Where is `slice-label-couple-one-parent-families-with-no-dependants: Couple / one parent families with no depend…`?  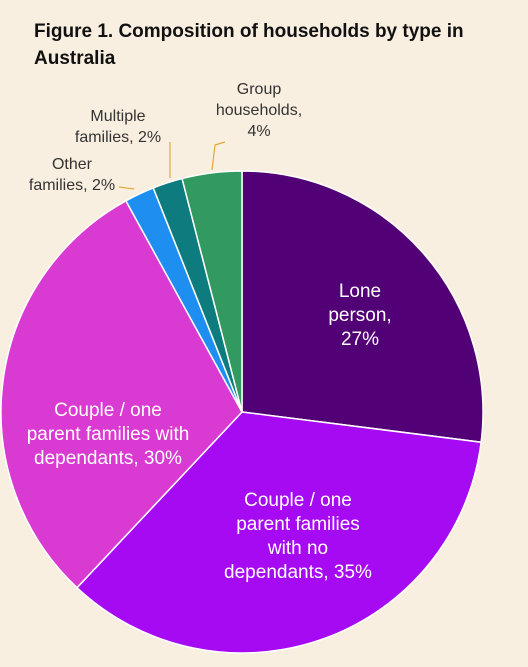
slice-label-couple-one-parent-families-with-no-dependants: Couple / one parent families with no depend… is located at coordinates (298, 536).